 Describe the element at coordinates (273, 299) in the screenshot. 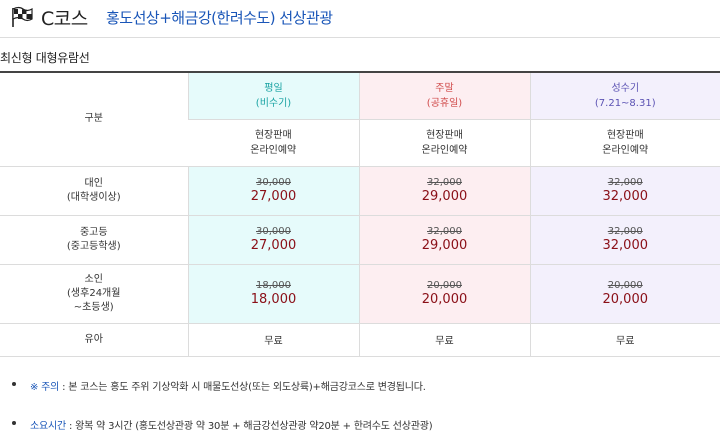

I see `discount-price: 18,000` at that location.